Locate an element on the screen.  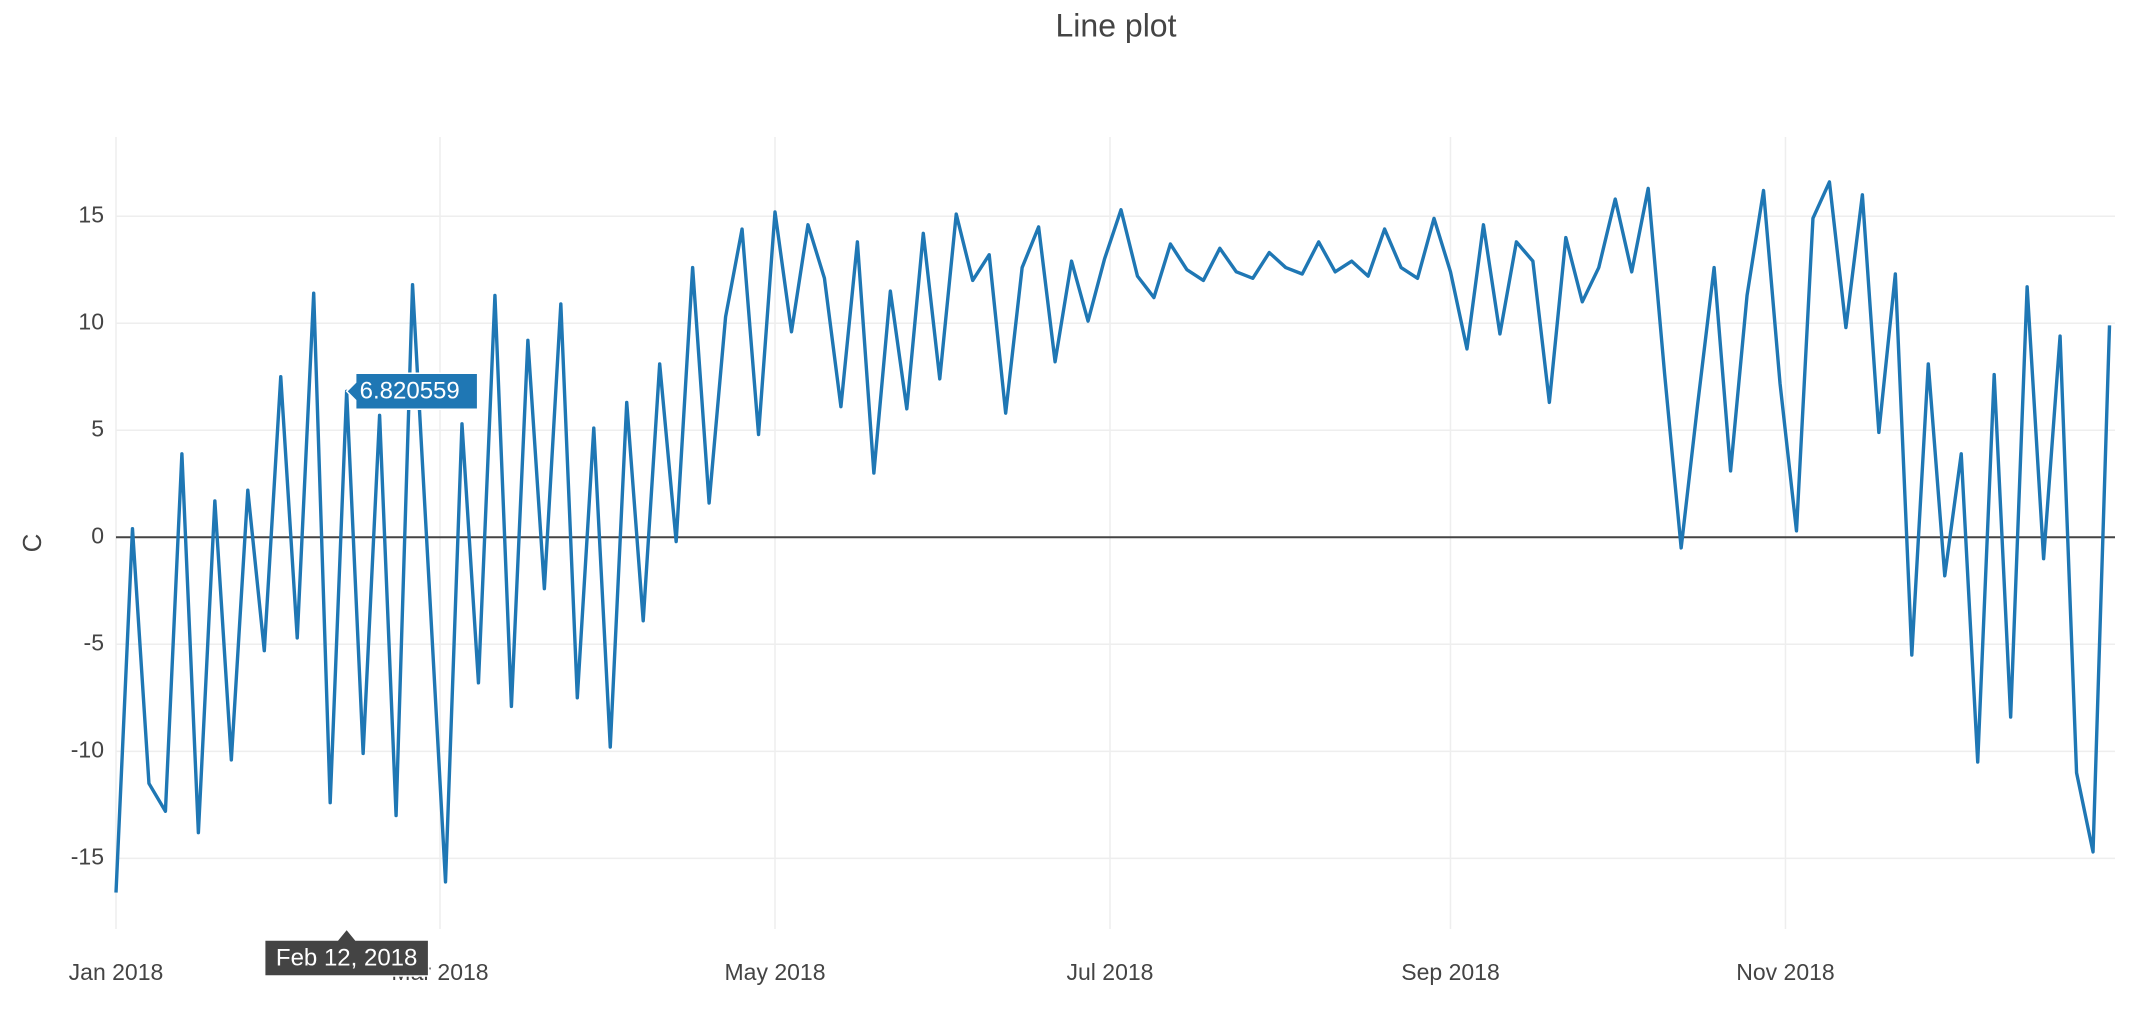
hover-value-text: 6.820559 is located at coordinates (410, 391).